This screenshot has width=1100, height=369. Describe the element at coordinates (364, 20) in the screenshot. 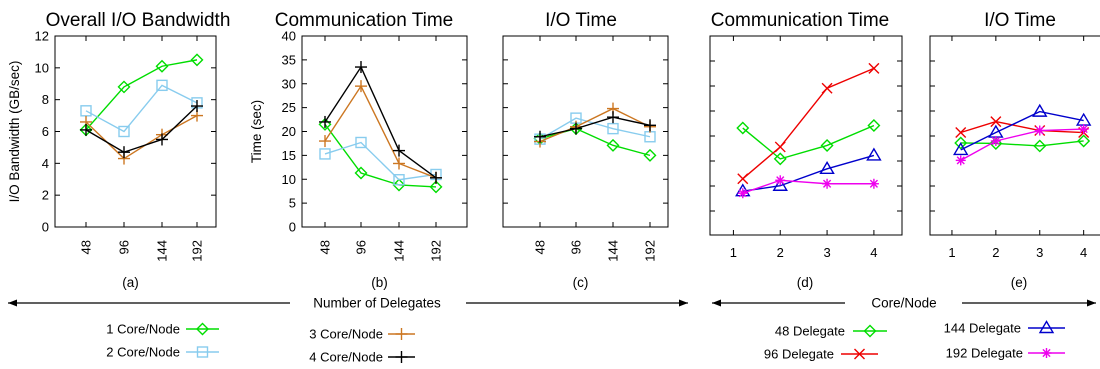

I see `chart-title: Communication Time` at that location.